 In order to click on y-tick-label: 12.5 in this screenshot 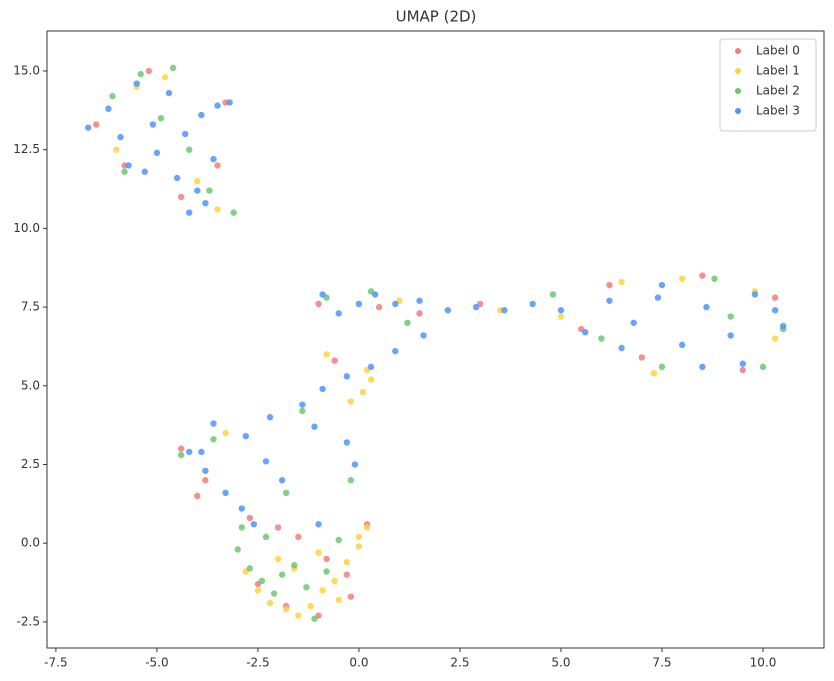, I will do `click(26, 149)`.